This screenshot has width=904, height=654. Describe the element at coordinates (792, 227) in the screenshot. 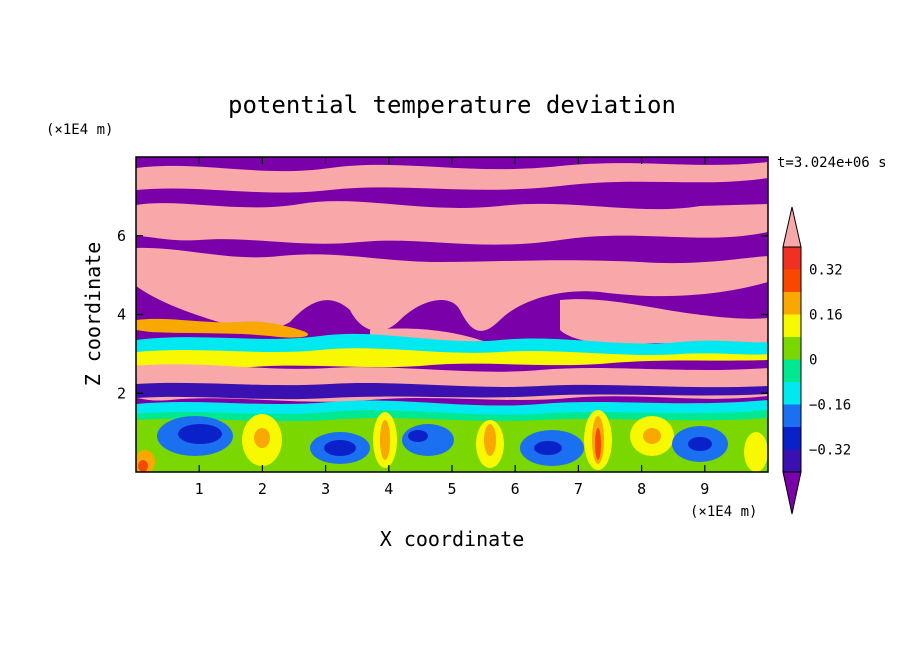

I see `colorbar-over-triangle` at that location.